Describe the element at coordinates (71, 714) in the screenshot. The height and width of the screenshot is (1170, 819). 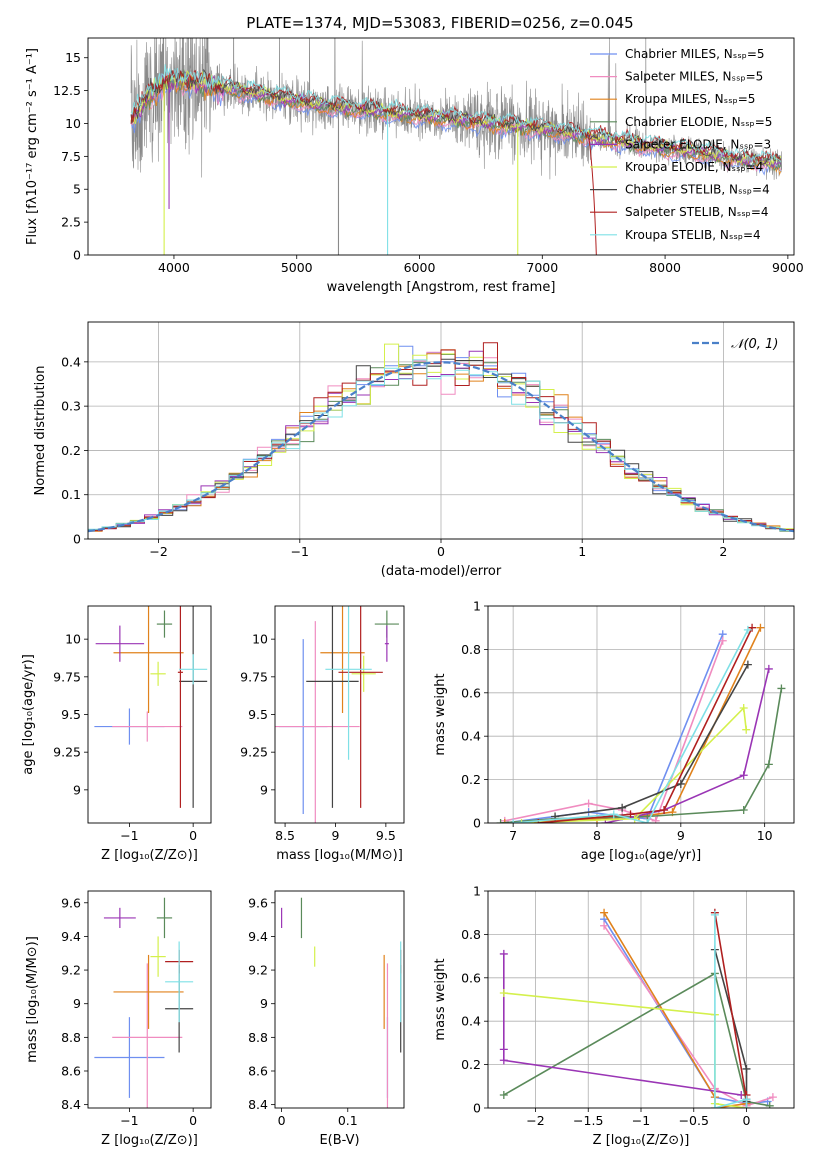
I see `y-tick-label: 9.5` at that location.